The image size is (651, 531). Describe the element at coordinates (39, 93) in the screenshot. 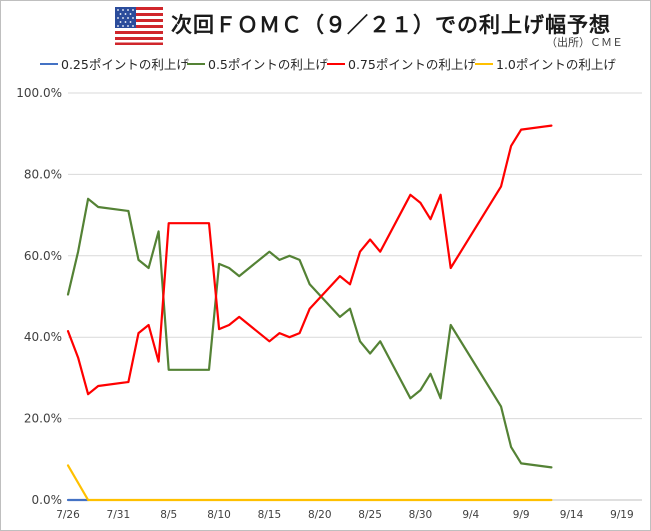

I see `y-tick-label: 100.0%` at that location.